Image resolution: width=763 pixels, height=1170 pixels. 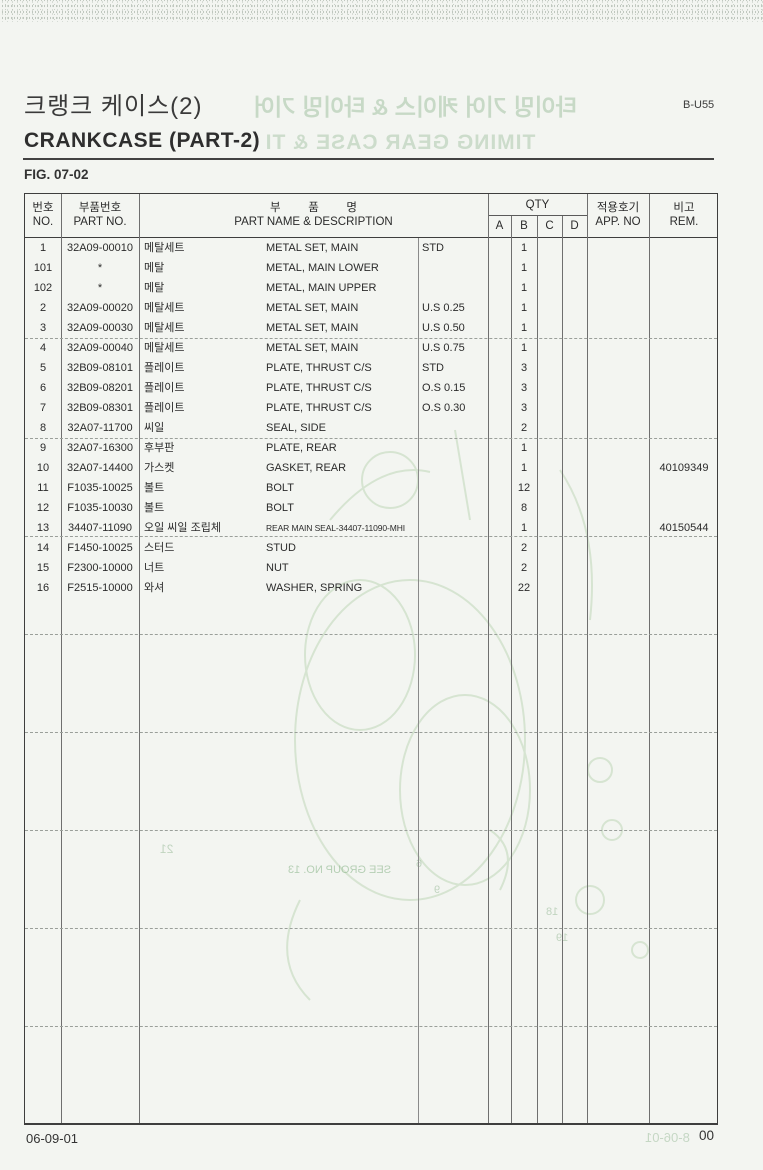 I want to click on cell-no: 13, so click(x=43, y=528).